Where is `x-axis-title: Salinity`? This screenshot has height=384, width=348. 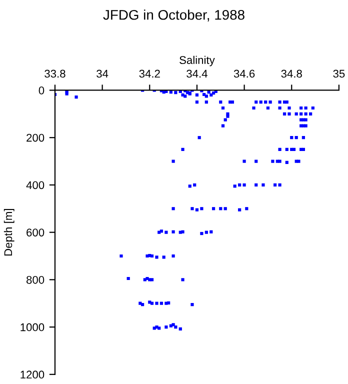
x-axis-title: Salinity is located at coordinates (197, 61).